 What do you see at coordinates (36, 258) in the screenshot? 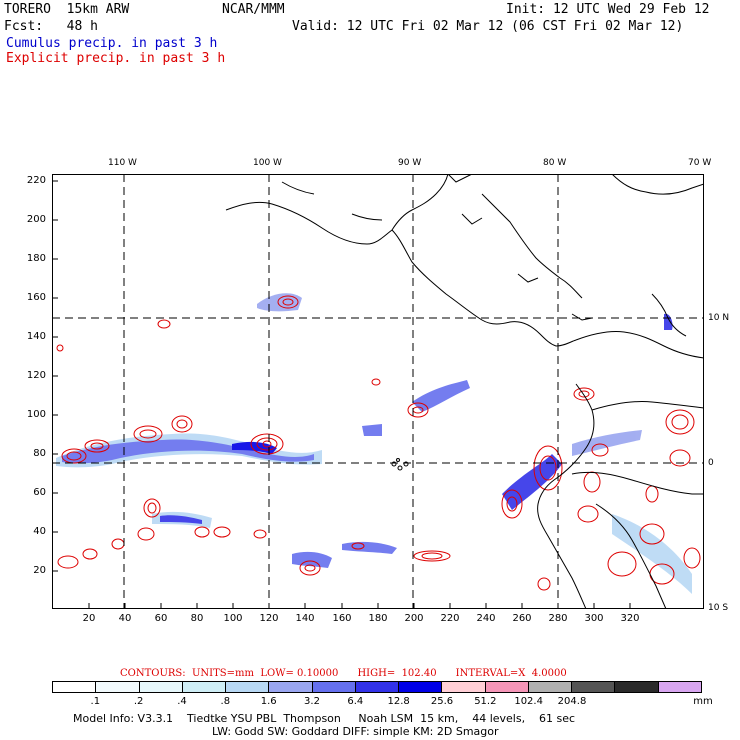
I see `y-tick: 180` at bounding box center [36, 258].